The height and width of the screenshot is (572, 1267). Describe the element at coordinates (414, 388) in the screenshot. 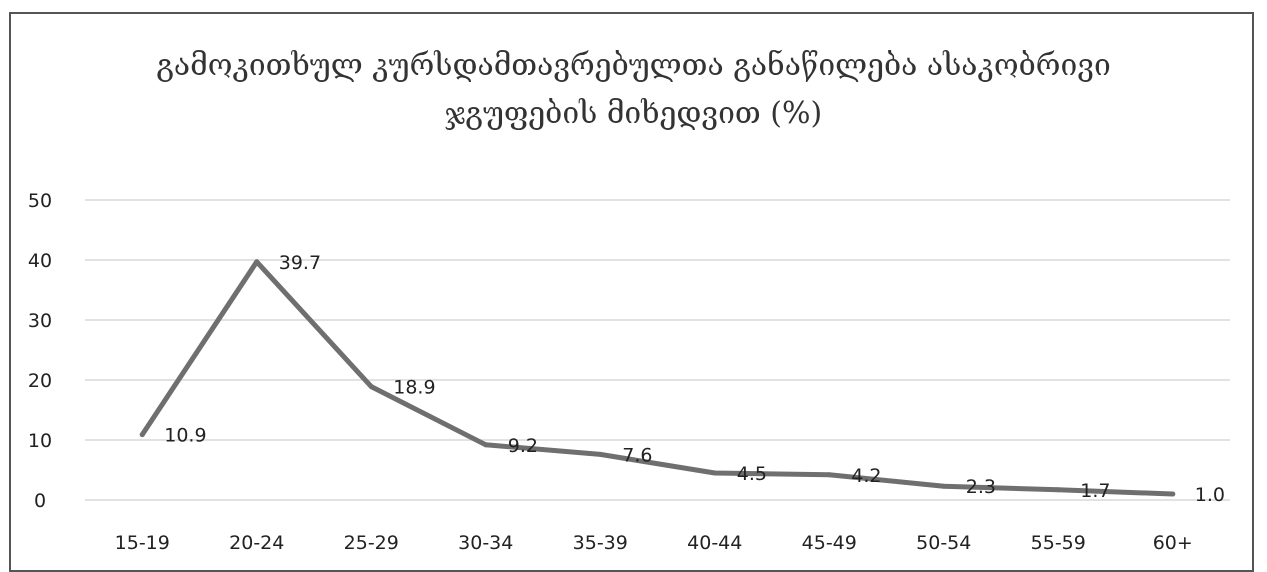

I see `data-label: 18.9` at that location.